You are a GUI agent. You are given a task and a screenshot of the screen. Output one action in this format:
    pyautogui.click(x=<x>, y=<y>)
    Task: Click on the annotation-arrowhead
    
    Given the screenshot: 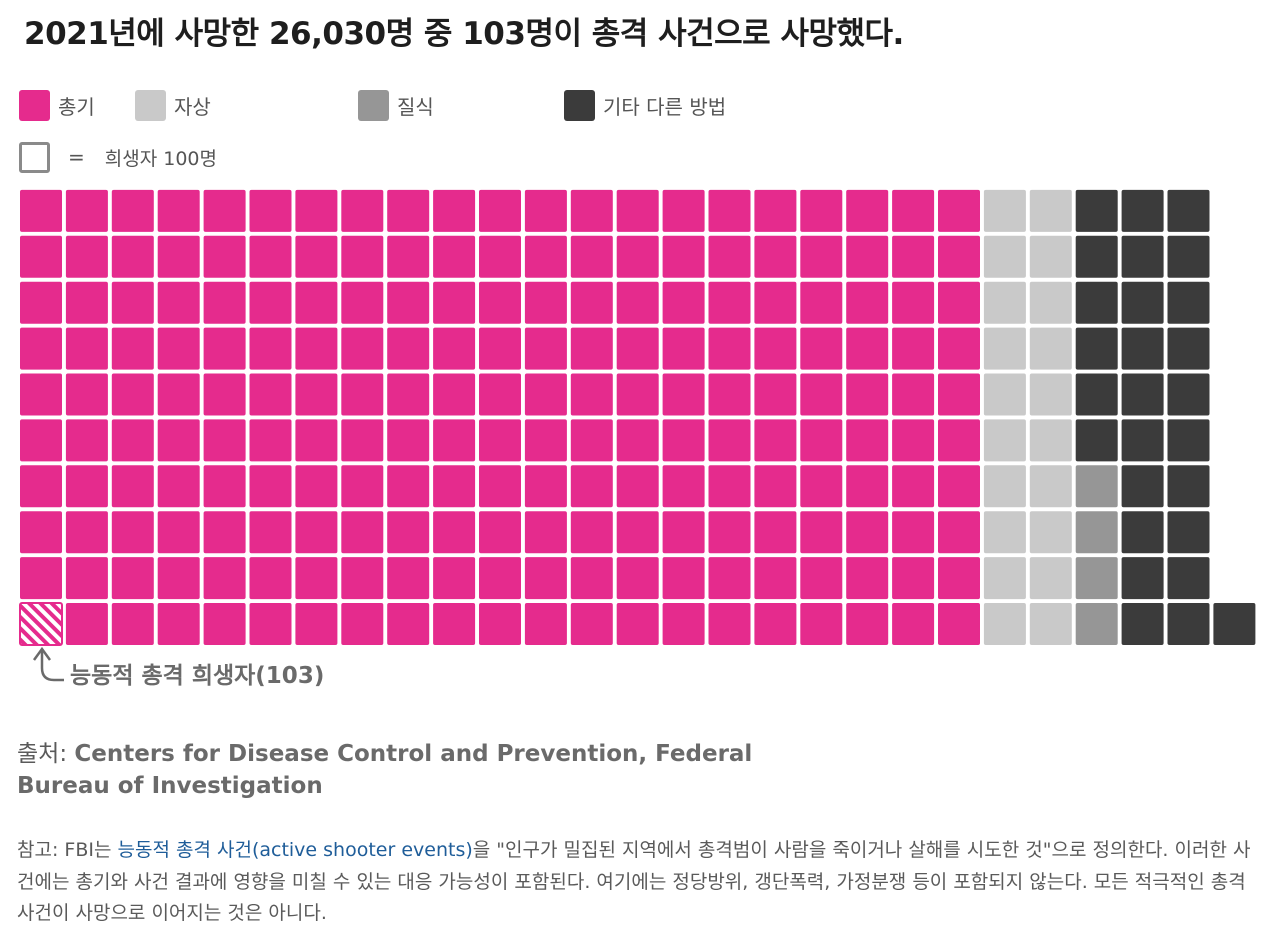 What is the action you would take?
    pyautogui.click(x=42, y=653)
    